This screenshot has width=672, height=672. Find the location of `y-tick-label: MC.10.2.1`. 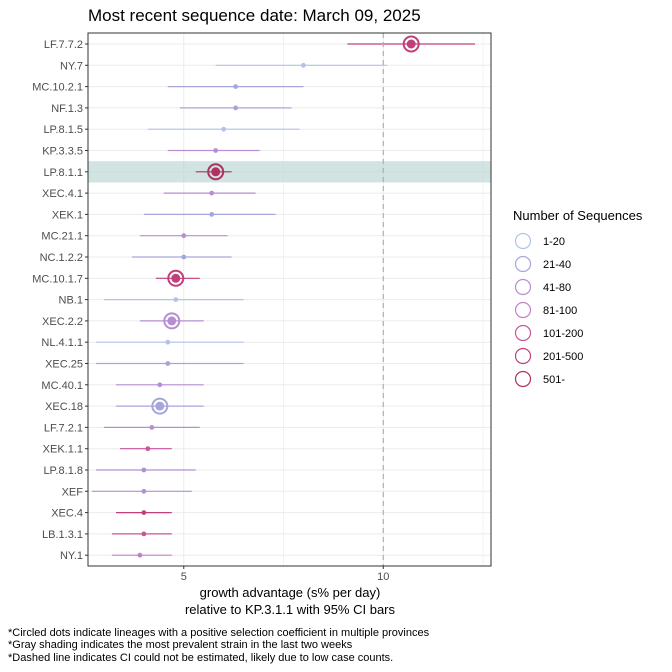

y-tick-label: MC.10.2.1 is located at coordinates (57, 88).